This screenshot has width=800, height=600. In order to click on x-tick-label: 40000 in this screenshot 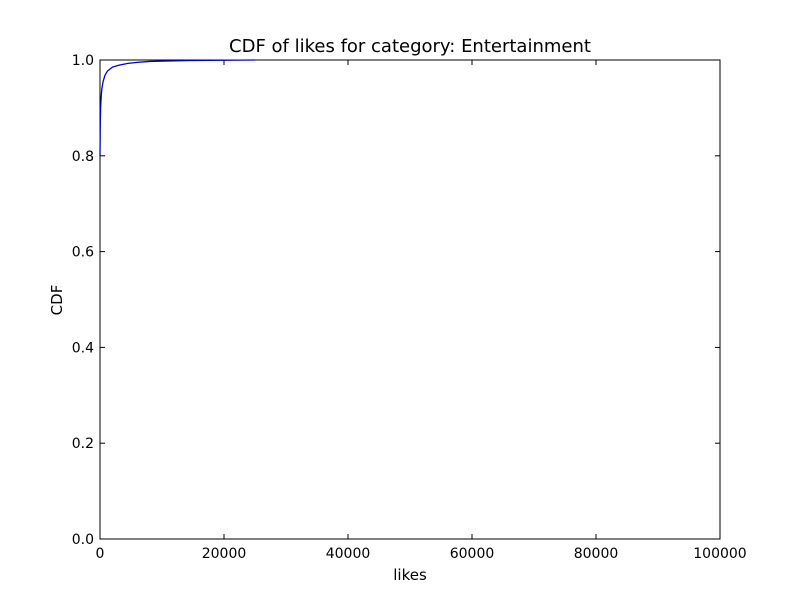, I will do `click(348, 554)`.